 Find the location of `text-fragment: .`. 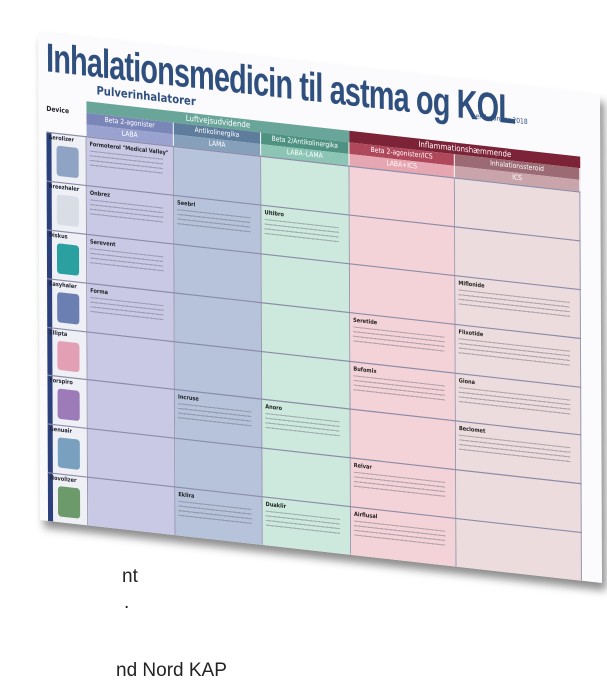

text-fragment: . is located at coordinates (127, 602).